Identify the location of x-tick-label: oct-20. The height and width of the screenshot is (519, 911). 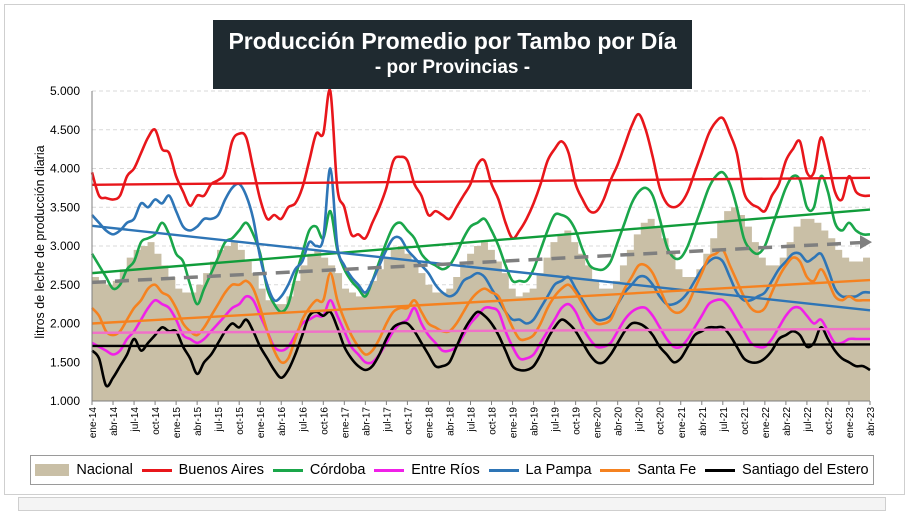
(661, 421).